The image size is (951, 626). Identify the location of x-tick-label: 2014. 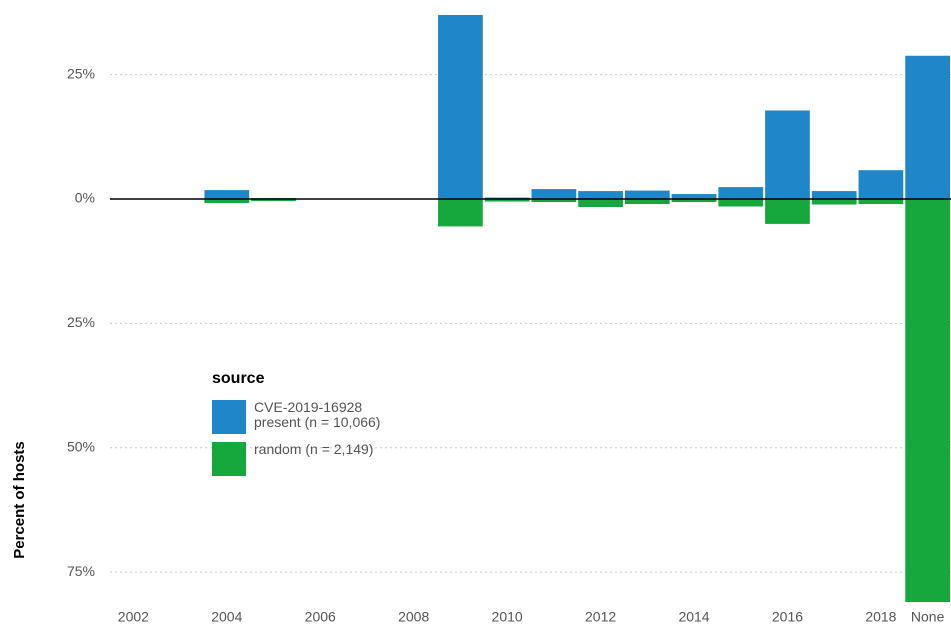
(693, 617).